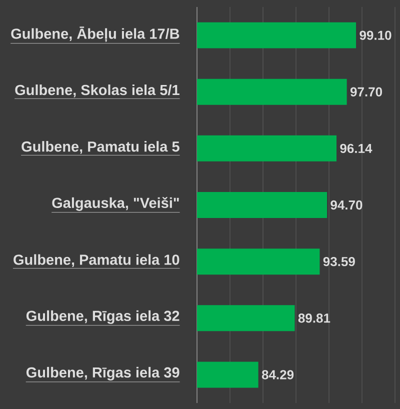 This screenshot has width=400, height=409. What do you see at coordinates (339, 261) in the screenshot?
I see `data-label: 93.59` at bounding box center [339, 261].